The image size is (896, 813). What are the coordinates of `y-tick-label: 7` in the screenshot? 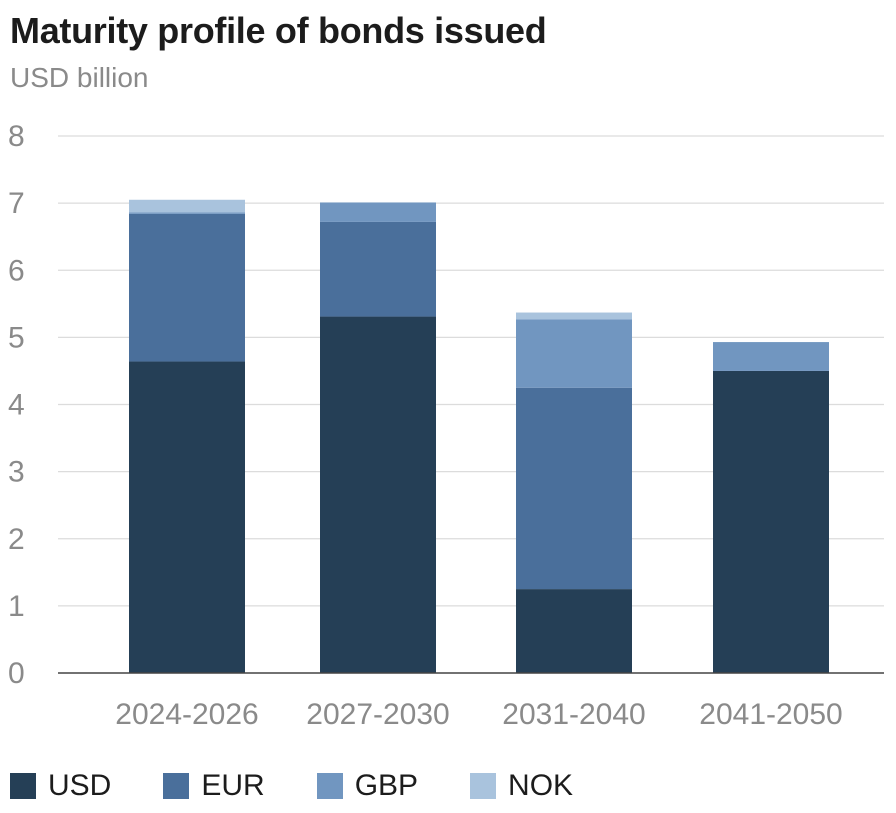 It's located at (16, 203).